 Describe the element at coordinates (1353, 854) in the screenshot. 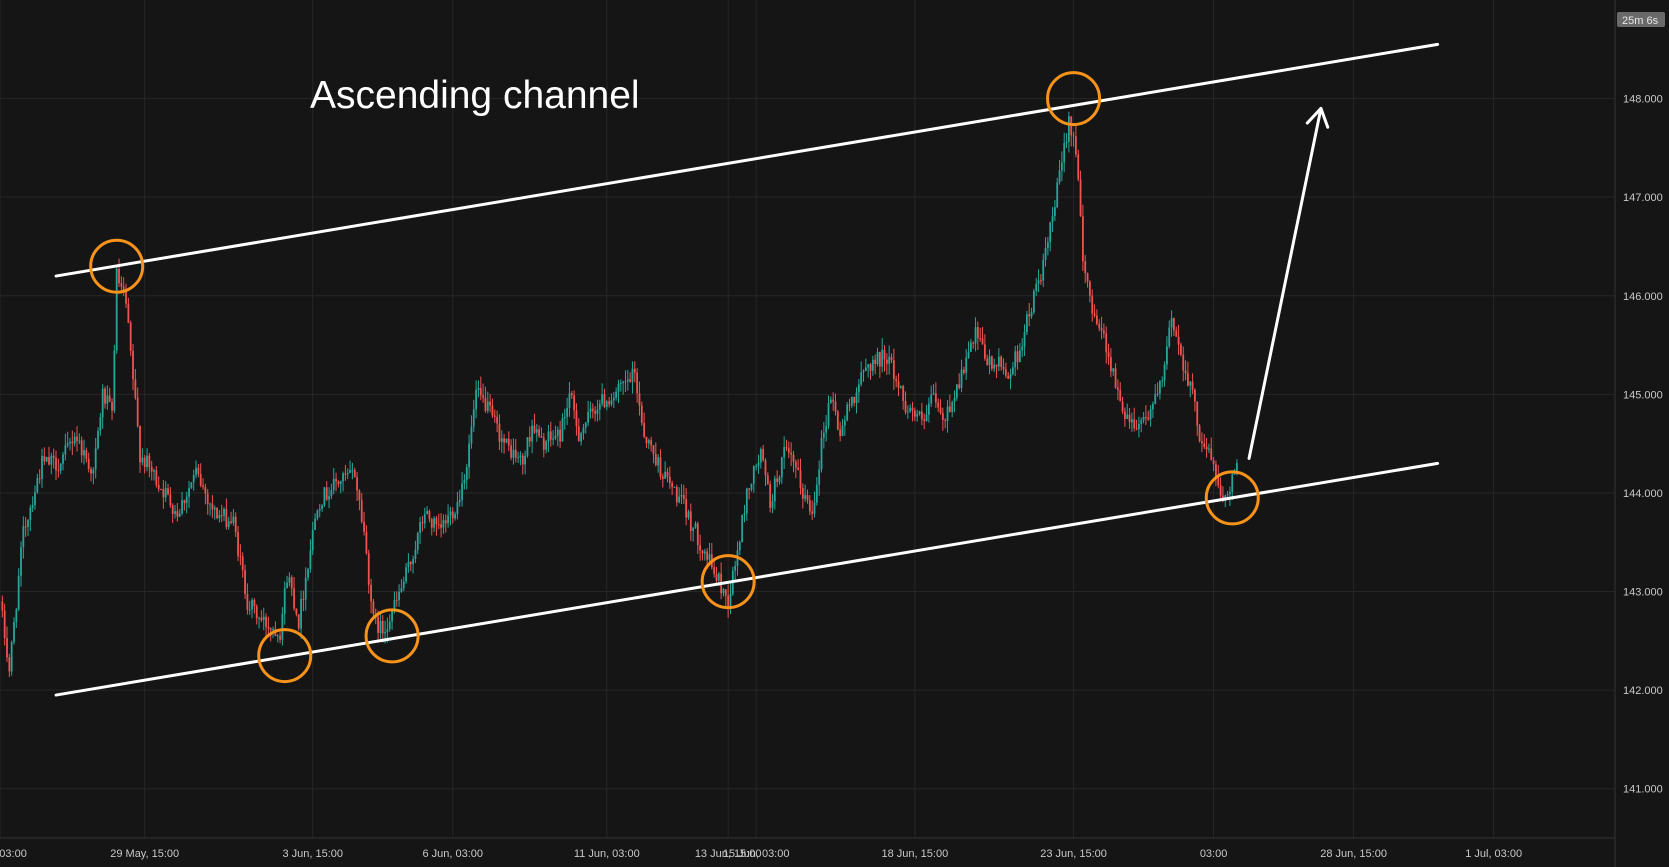

I see `time-tick-label: 28 Jun, 15:00` at that location.